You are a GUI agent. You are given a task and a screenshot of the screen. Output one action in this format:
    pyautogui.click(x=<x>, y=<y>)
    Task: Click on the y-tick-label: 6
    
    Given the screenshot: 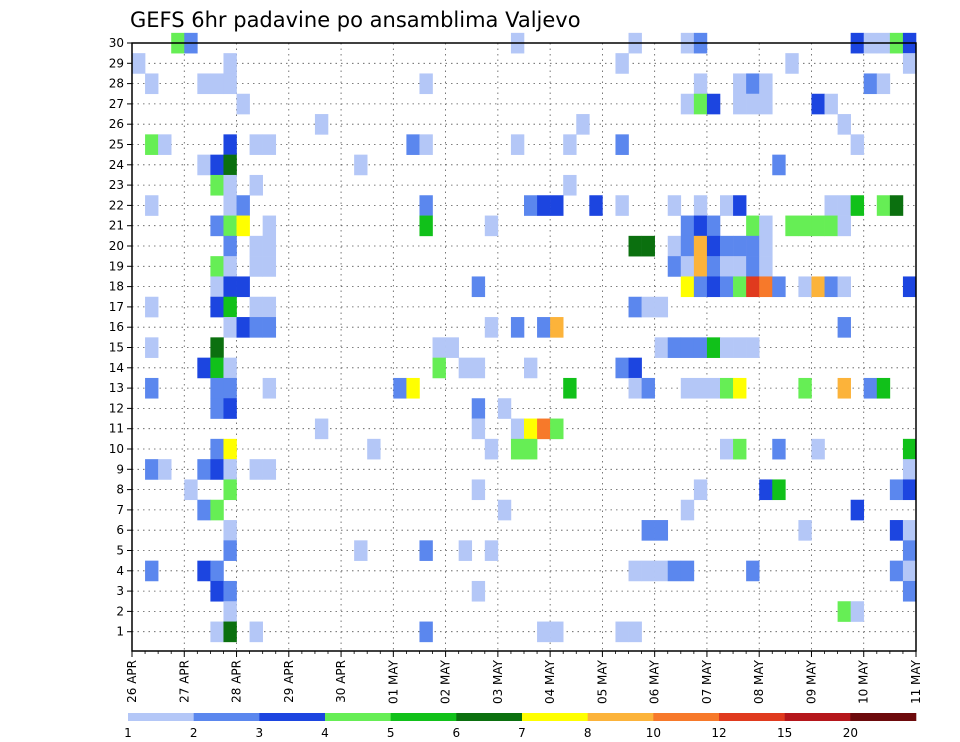 What is the action you would take?
    pyautogui.click(x=120, y=530)
    